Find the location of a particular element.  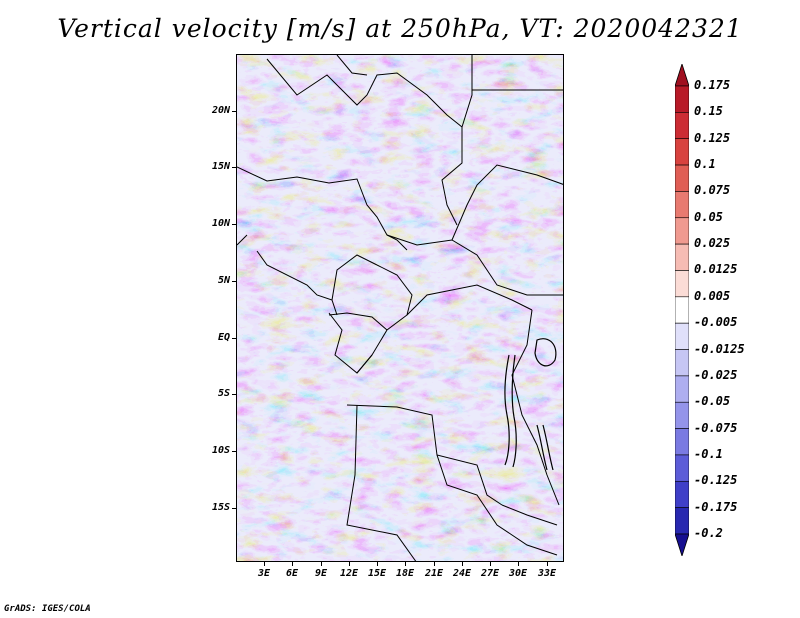

lon-label: 3E is located at coordinates (264, 573).